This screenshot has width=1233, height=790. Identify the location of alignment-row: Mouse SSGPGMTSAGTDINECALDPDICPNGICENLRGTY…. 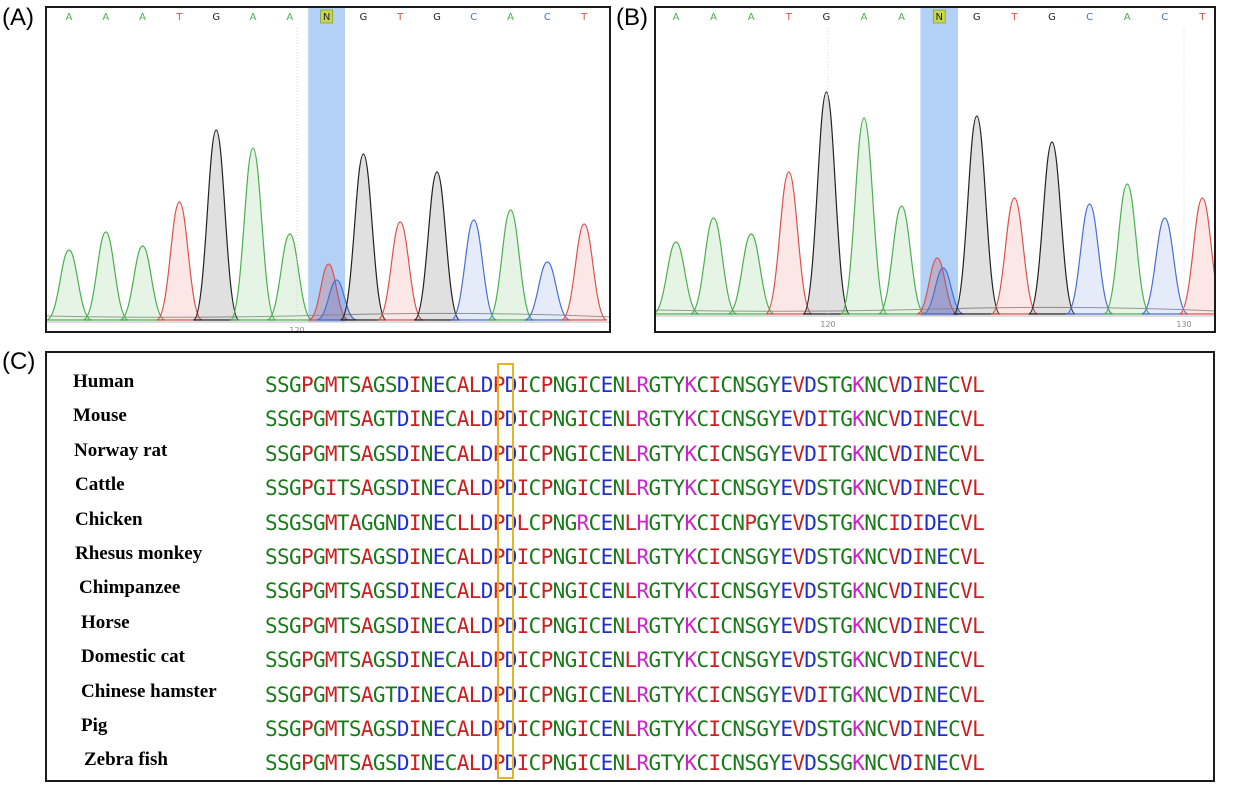
(630, 422).